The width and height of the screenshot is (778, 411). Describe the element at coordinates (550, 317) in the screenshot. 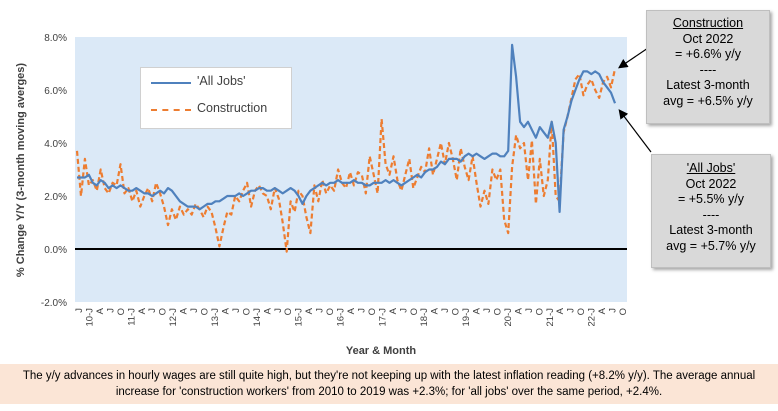

I see `x-tick-label: 21-J` at that location.